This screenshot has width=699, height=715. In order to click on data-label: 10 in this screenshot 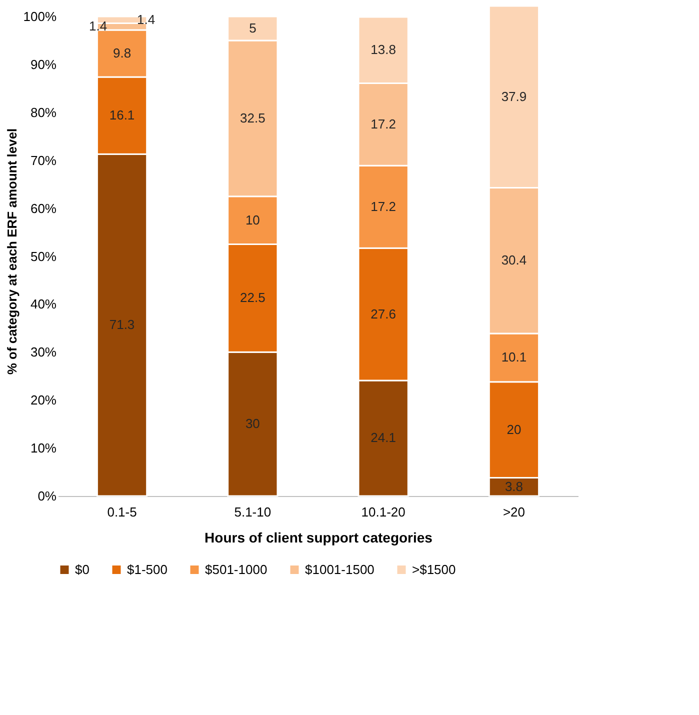, I will do `click(252, 220)`.